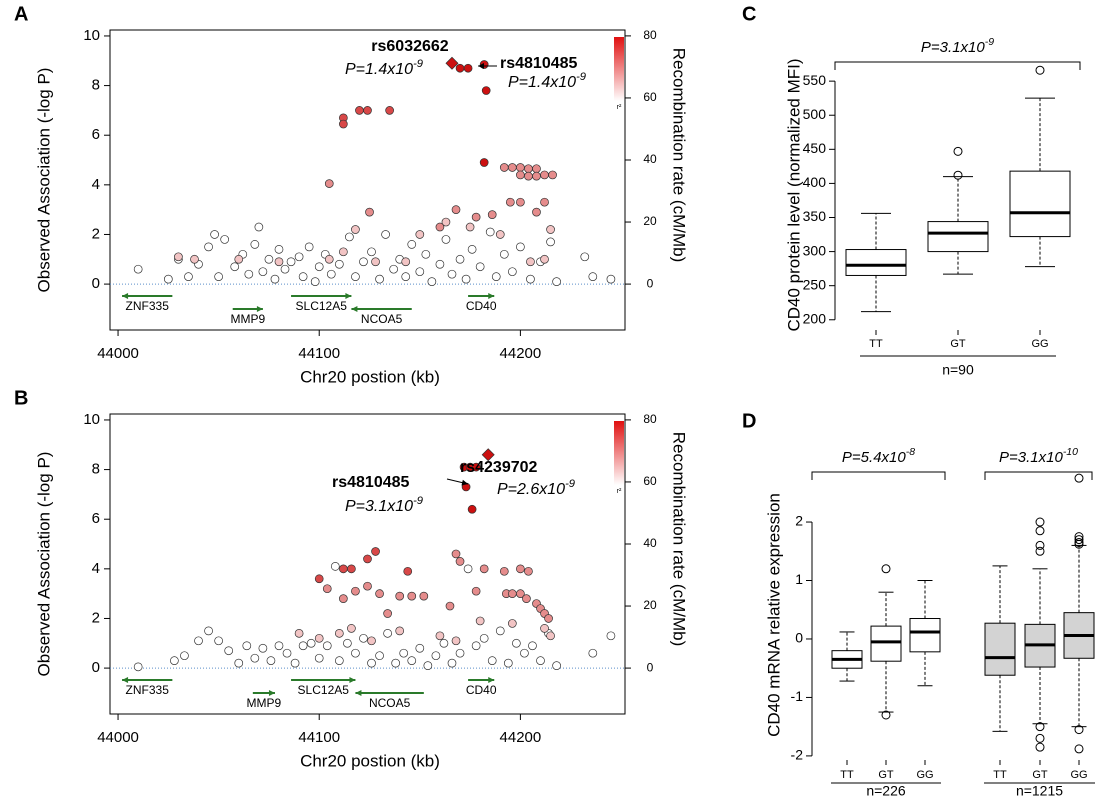 The image size is (1101, 800). Describe the element at coordinates (1039, 791) in the screenshot. I see `group-label: n=1215` at that location.